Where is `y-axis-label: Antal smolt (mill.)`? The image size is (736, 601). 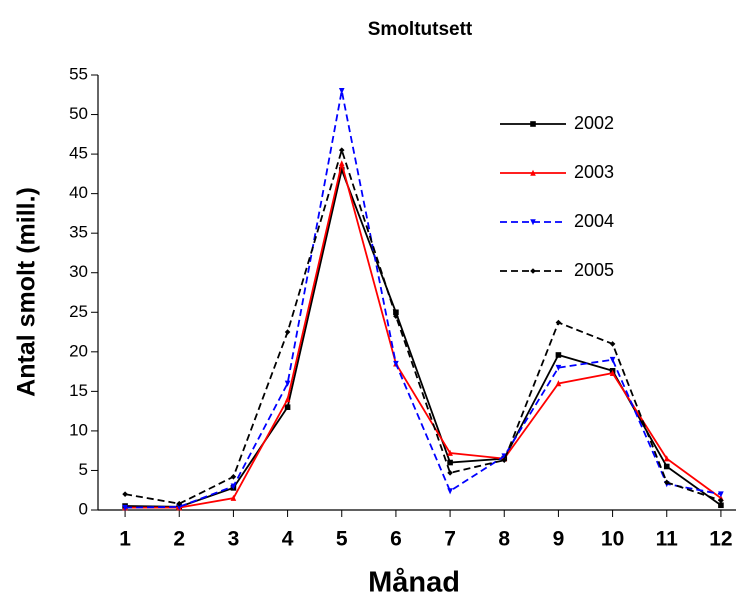
y-axis-label: Antal smolt (mill.) is located at coordinates (27, 292).